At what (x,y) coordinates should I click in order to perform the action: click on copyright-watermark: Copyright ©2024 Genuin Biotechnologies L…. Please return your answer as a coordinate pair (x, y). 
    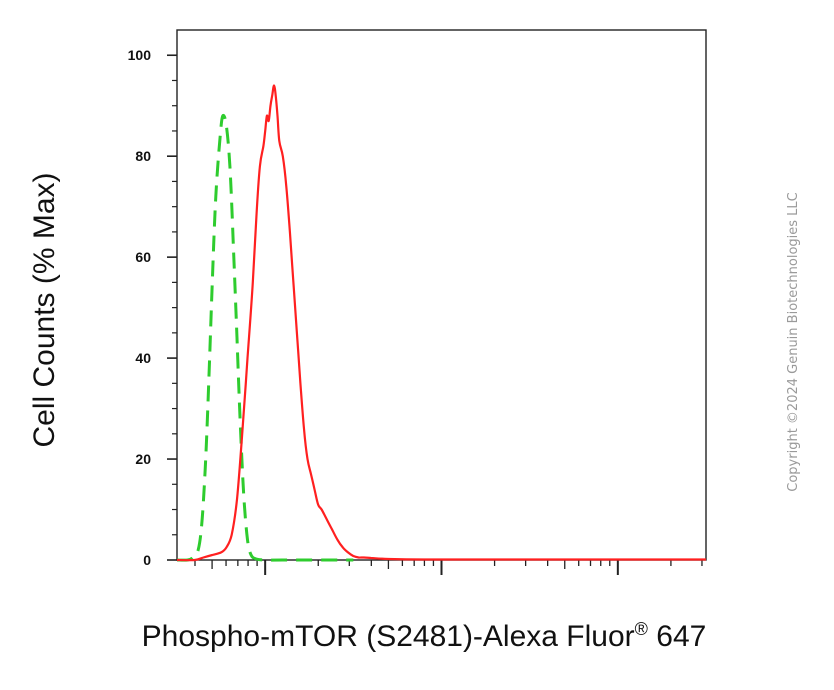
    Looking at the image, I should click on (793, 341).